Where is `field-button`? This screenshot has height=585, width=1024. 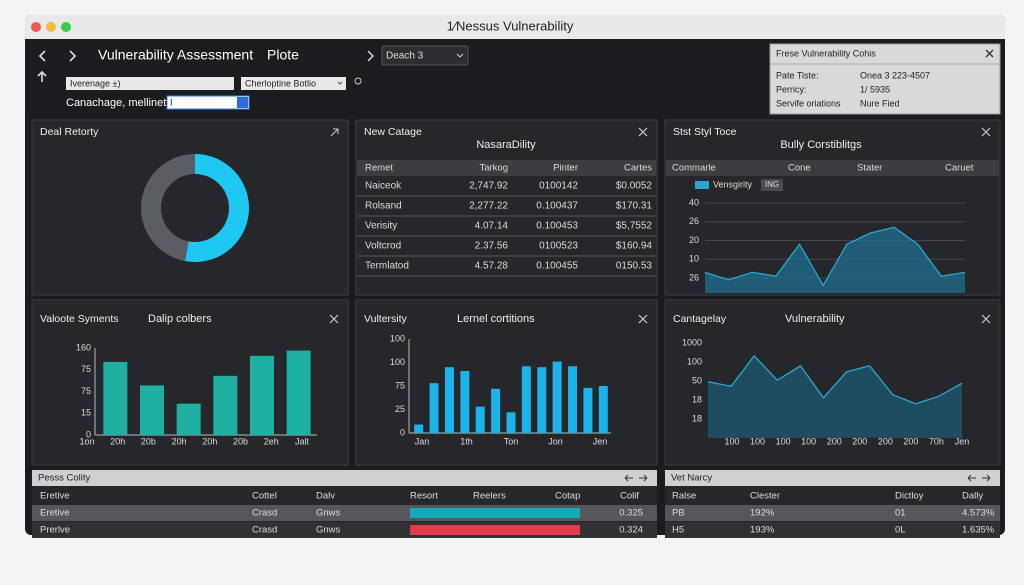 field-button is located at coordinates (242, 102).